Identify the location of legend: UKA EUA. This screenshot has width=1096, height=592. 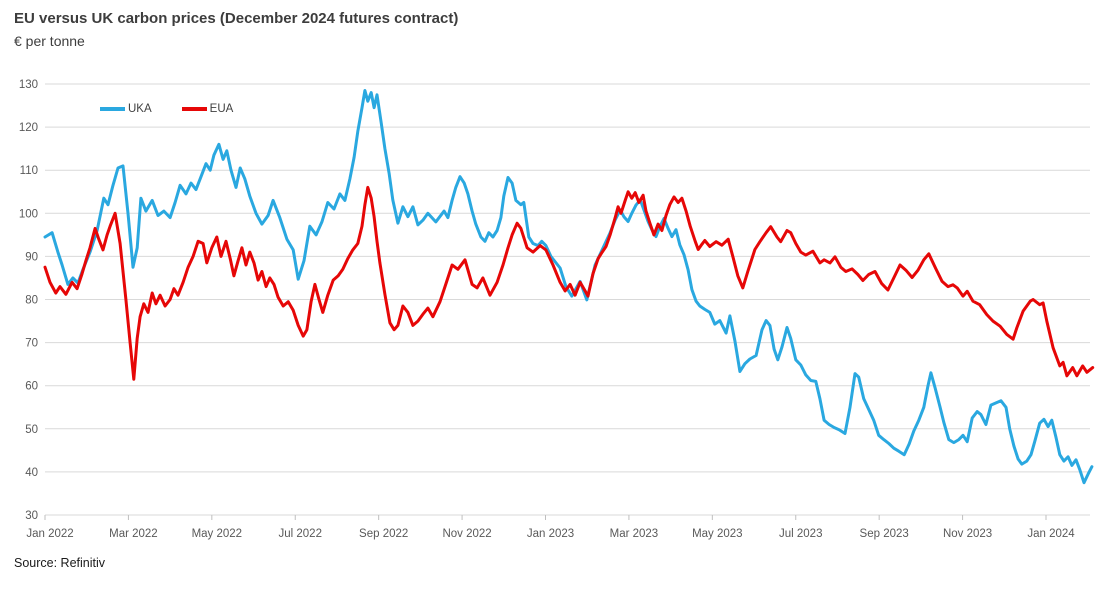
(166, 109).